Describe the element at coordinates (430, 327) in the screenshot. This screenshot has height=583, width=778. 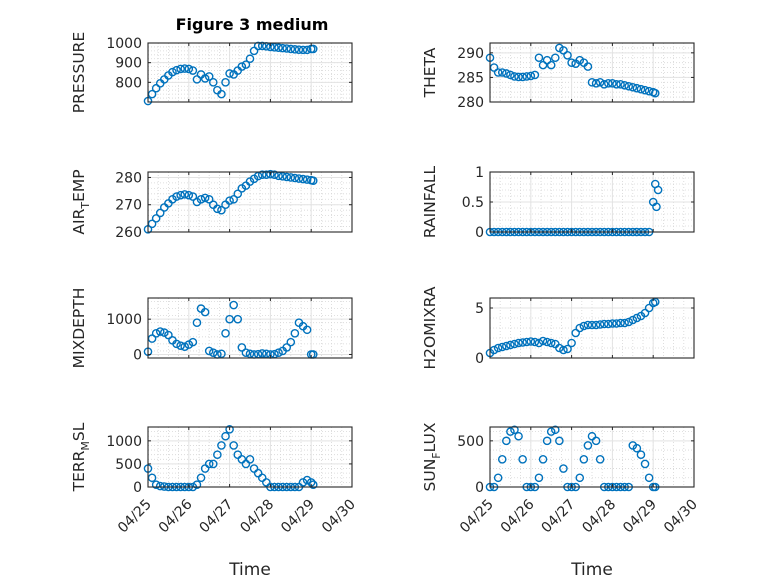
I see `y-axis-label: H2OMIXRA` at that location.